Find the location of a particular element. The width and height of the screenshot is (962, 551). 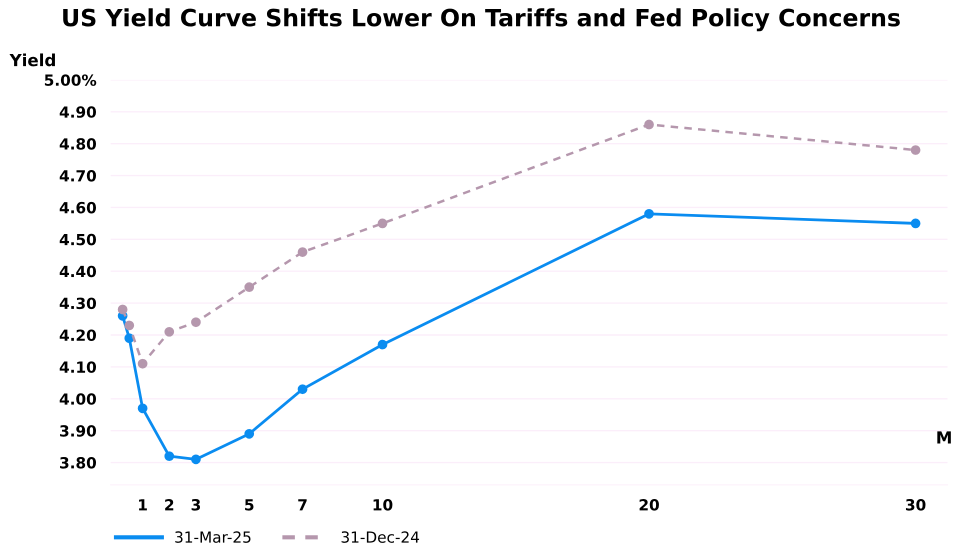

y-tick-label: 3.90 is located at coordinates (78, 431).